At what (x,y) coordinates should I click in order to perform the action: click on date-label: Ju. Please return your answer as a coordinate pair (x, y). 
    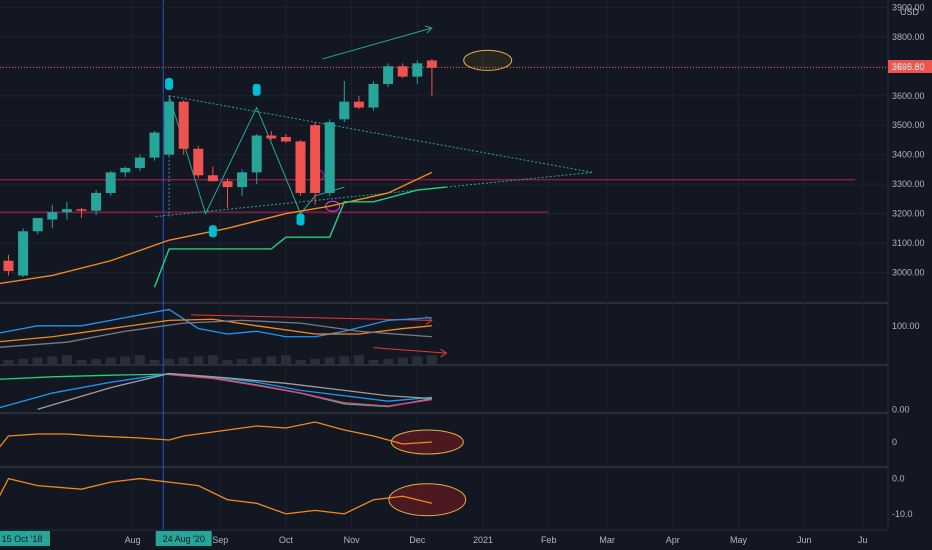
    Looking at the image, I should click on (863, 540).